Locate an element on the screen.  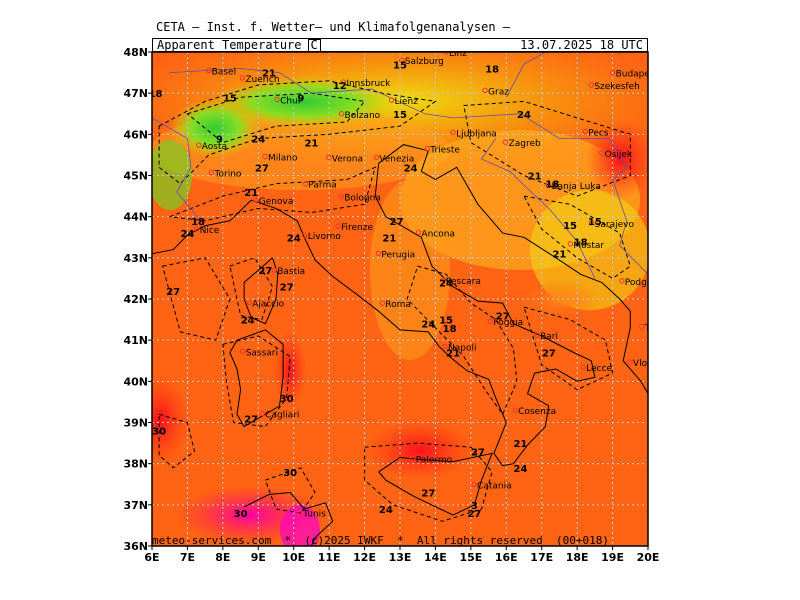
lon-label: 19E is located at coordinates (612, 557).